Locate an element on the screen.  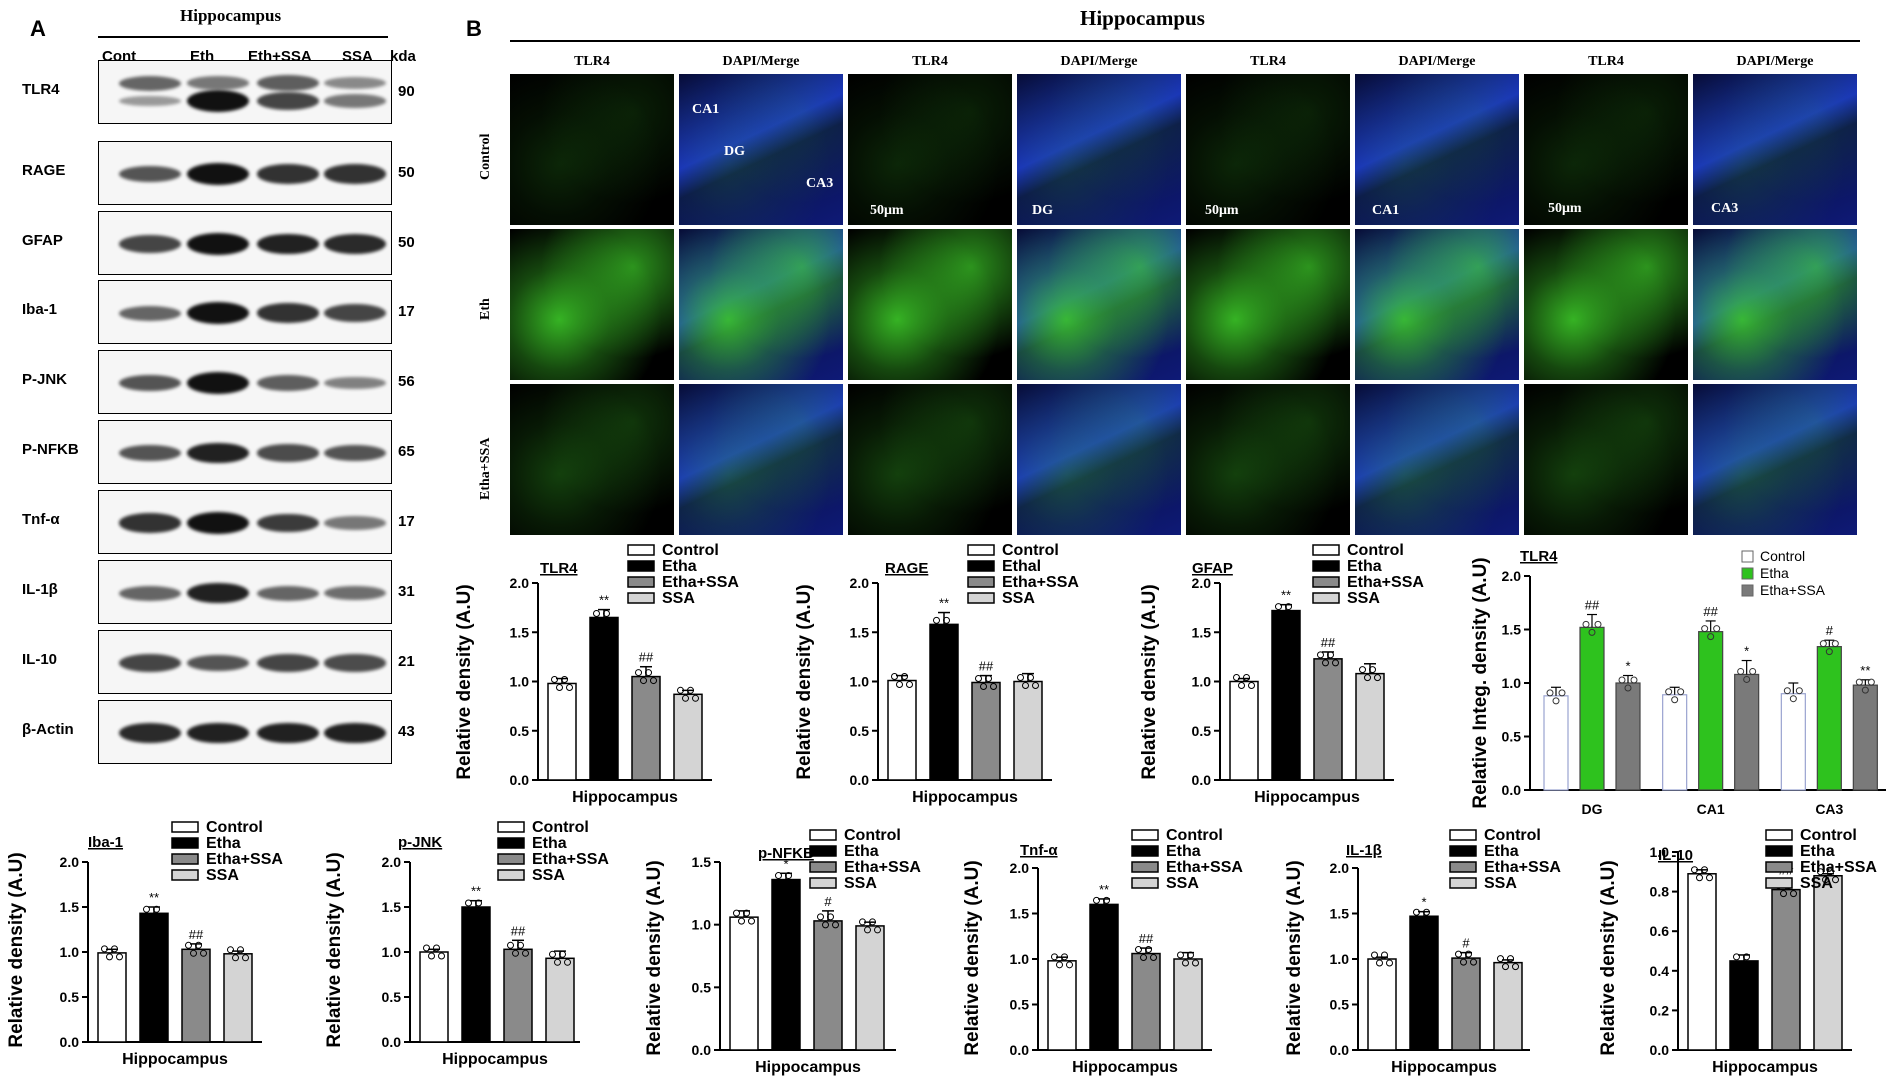
y-tick-label: 2.0 is located at coordinates (392, 862).